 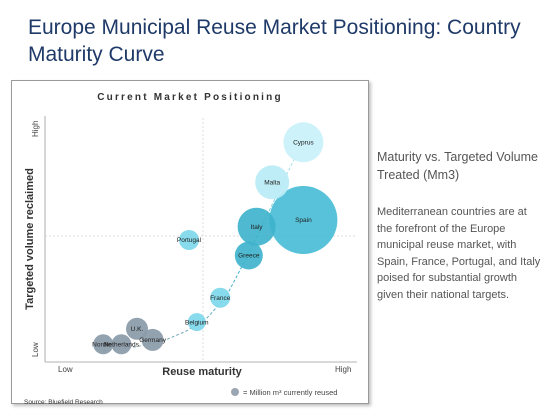 I want to click on bubble-label: Portugal, so click(x=189, y=240).